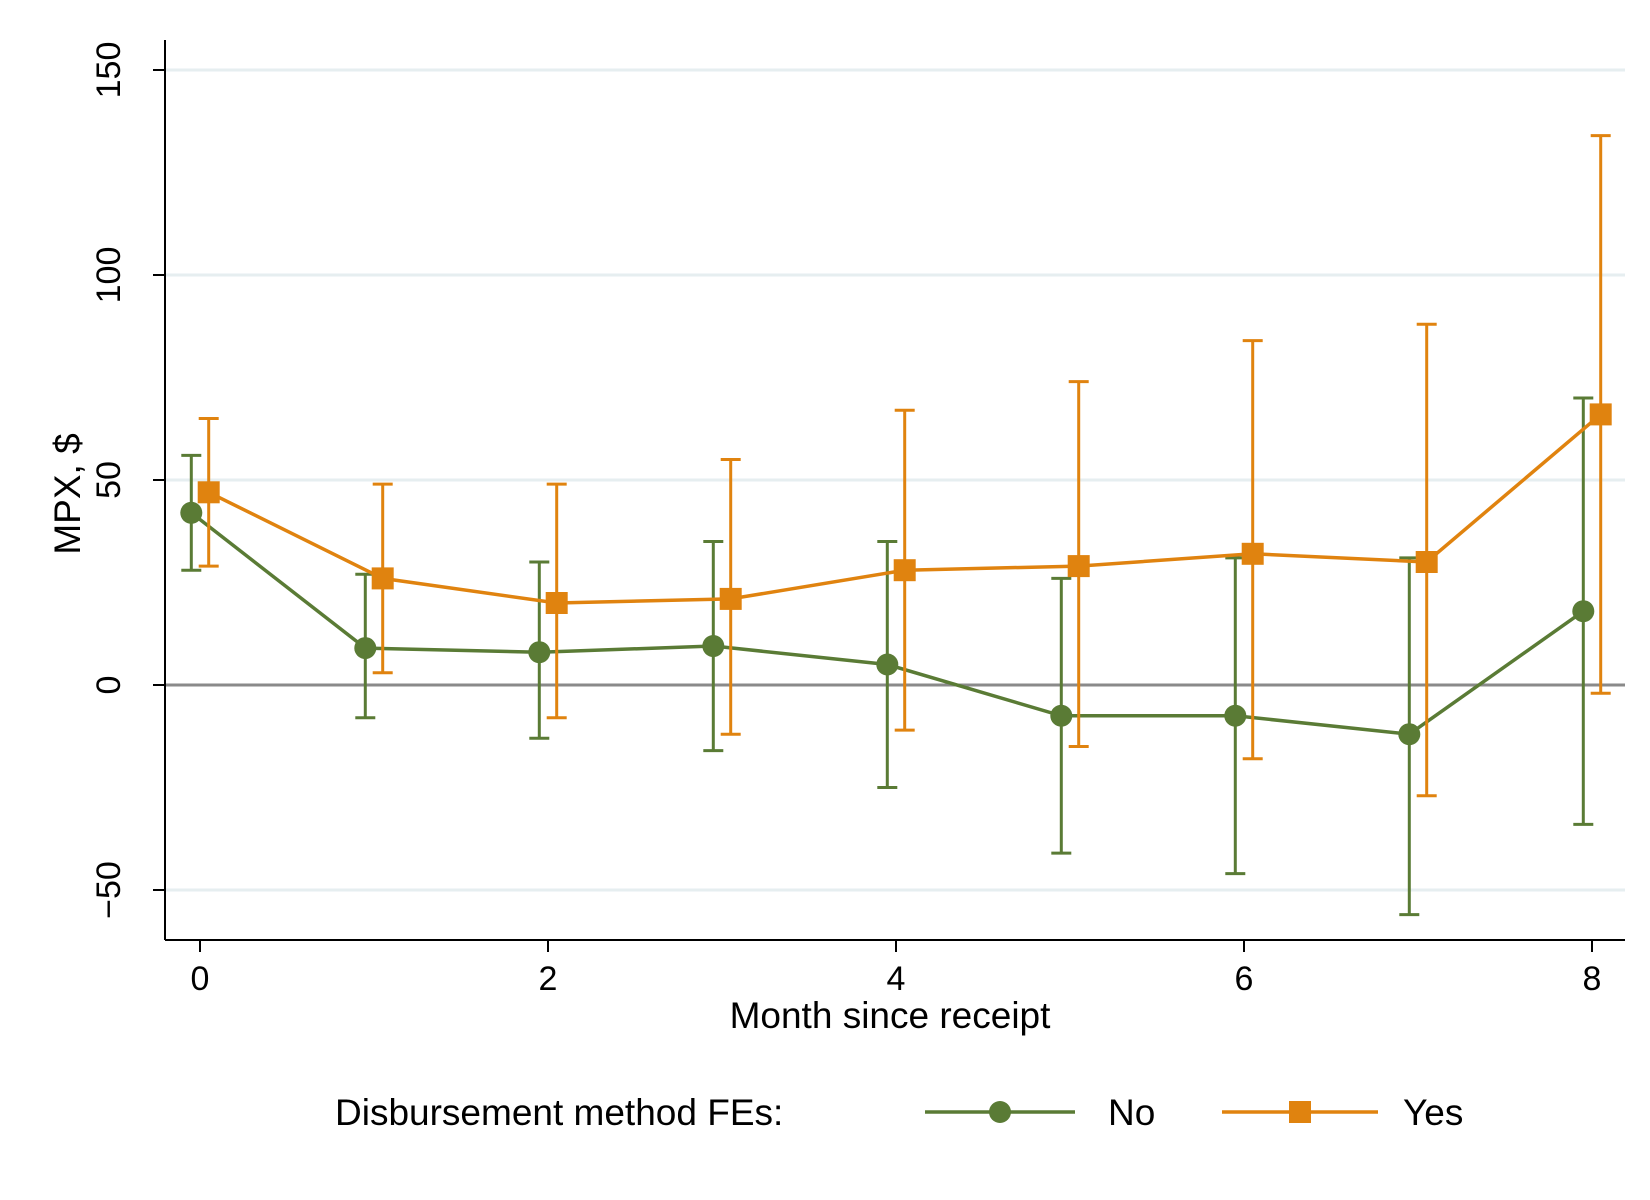 The width and height of the screenshot is (1650, 1200). Describe the element at coordinates (1342, 1112) in the screenshot. I see `legend-entry-yes: Yes` at that location.